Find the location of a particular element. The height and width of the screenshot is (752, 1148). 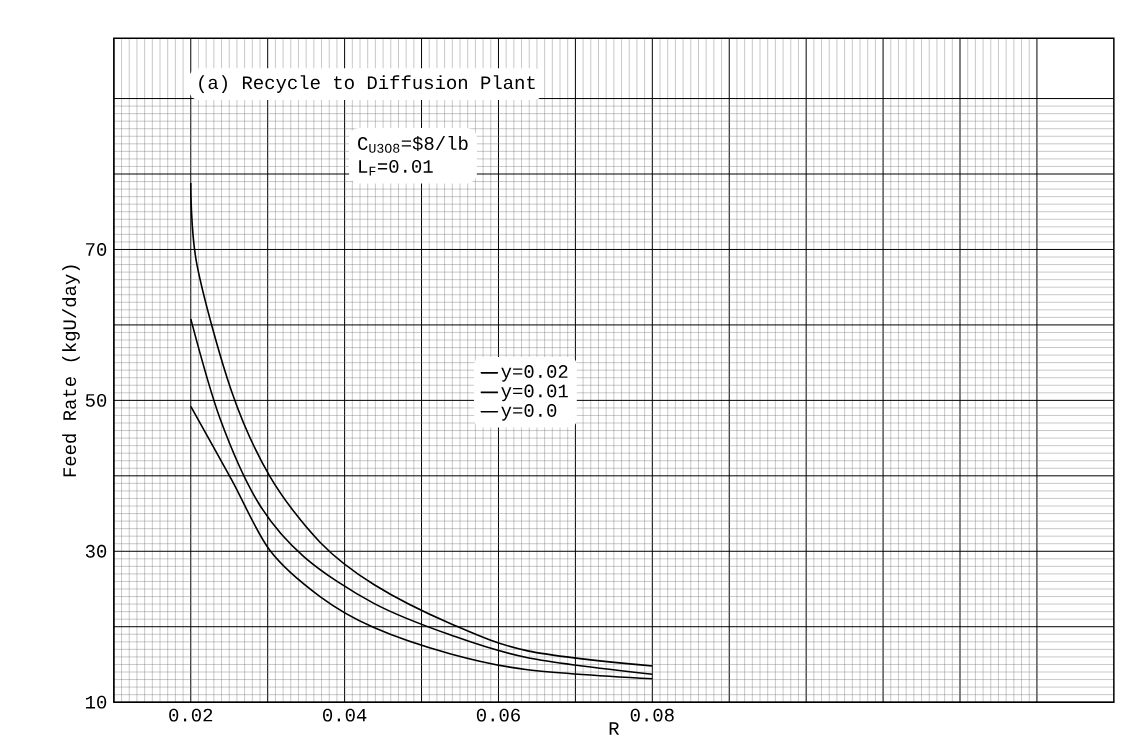

y-tick-label: 50 is located at coordinates (96, 400).